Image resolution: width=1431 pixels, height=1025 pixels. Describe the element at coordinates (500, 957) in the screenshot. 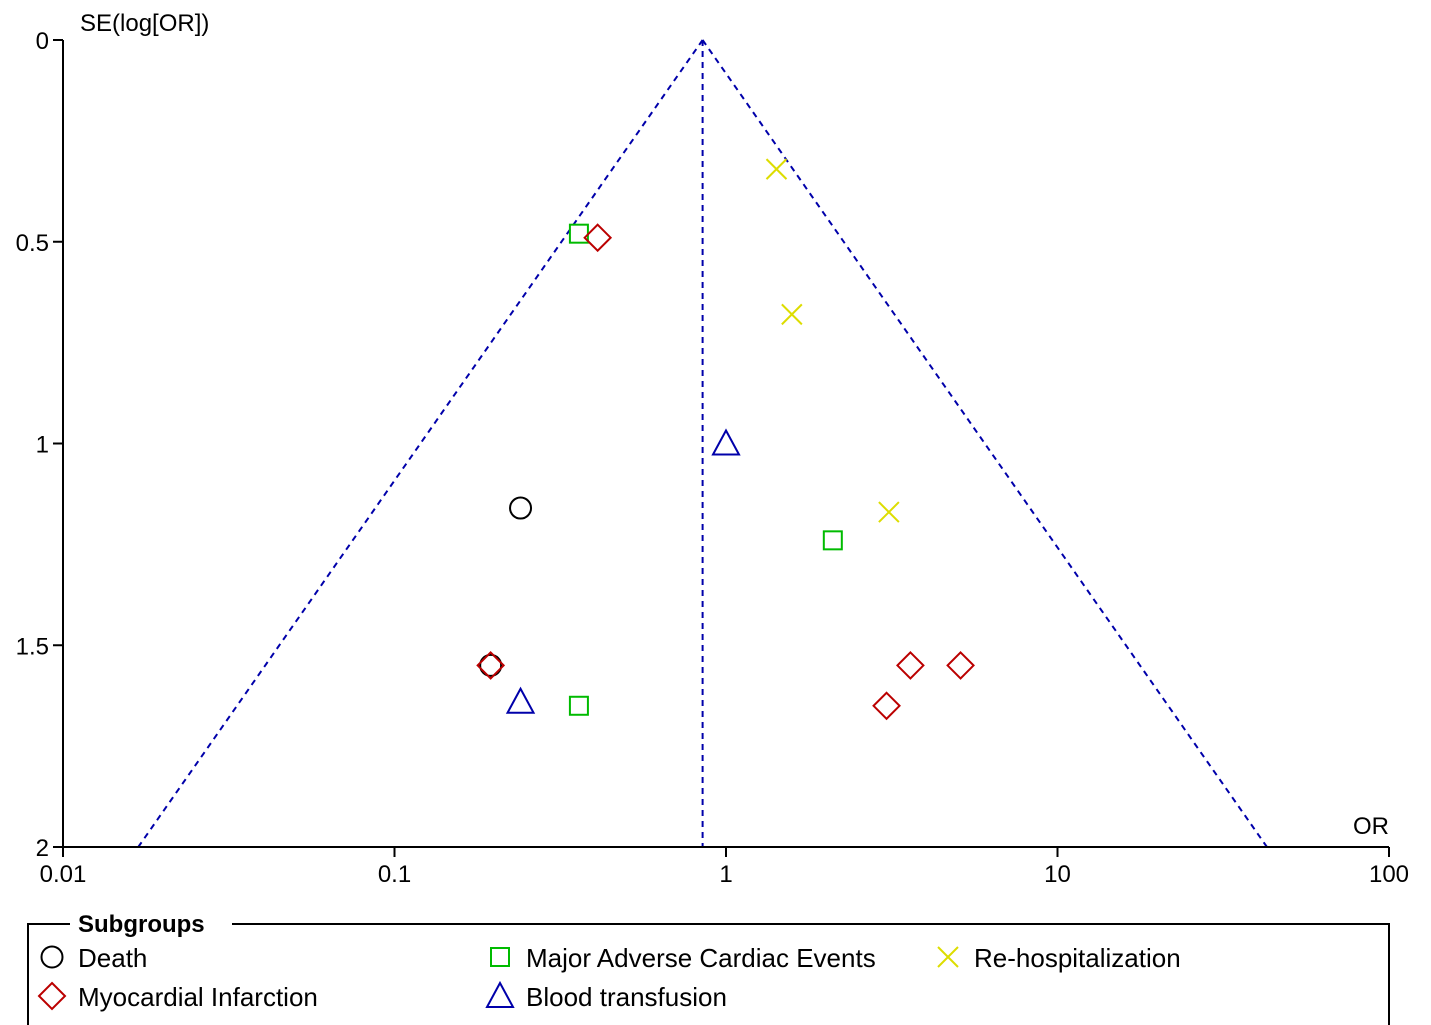

I see `legend-marker-square` at that location.